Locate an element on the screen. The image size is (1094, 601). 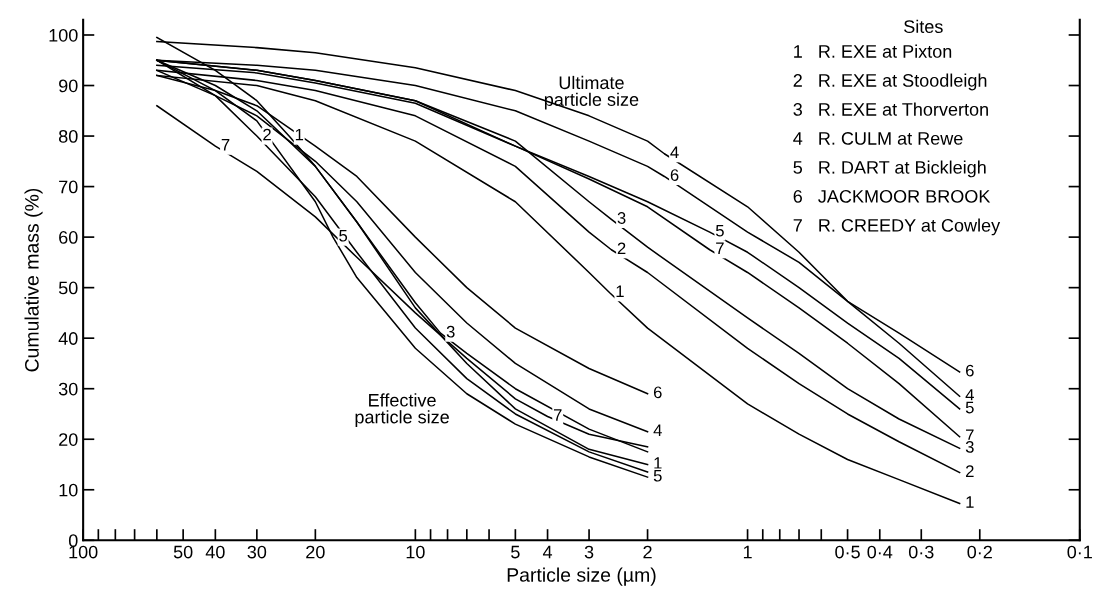
x-tick-label: 40 is located at coordinates (215, 552).